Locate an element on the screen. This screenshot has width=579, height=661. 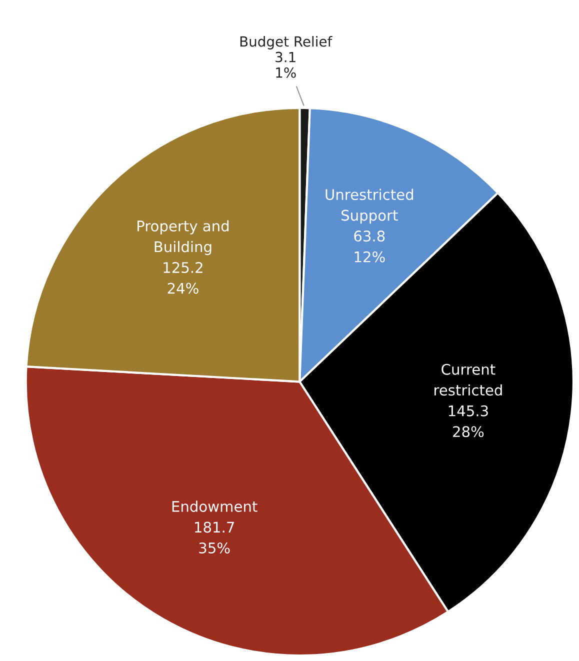
slice-label: Budget Relief is located at coordinates (286, 43).